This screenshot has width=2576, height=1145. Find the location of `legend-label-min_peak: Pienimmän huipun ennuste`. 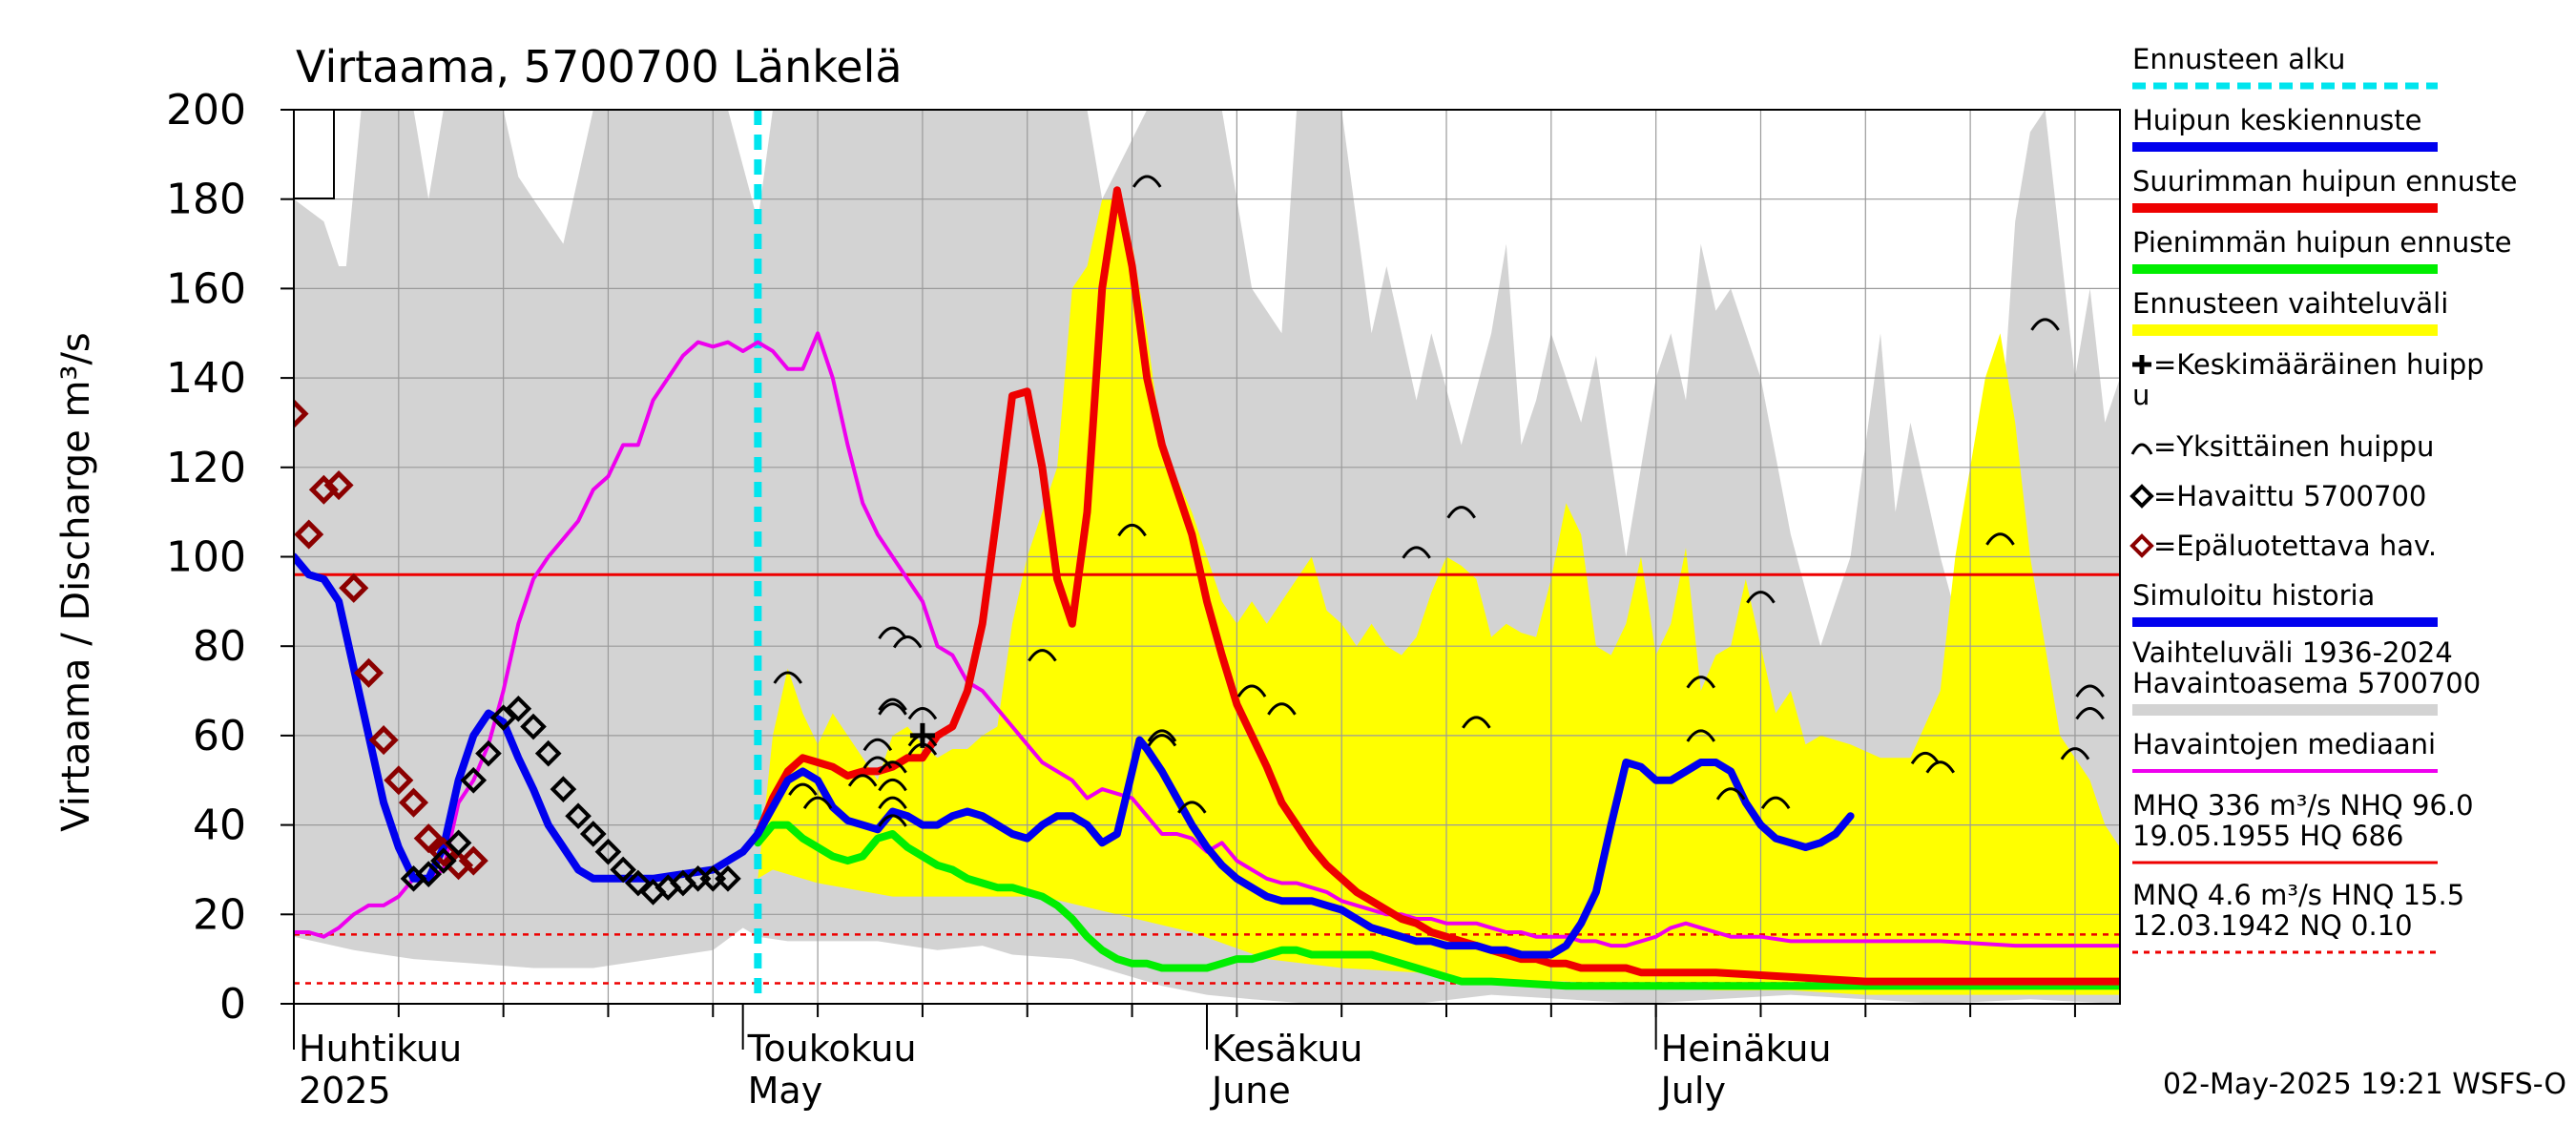

legend-label-min_peak: Pienimmän huipun ennuste is located at coordinates (2322, 242).